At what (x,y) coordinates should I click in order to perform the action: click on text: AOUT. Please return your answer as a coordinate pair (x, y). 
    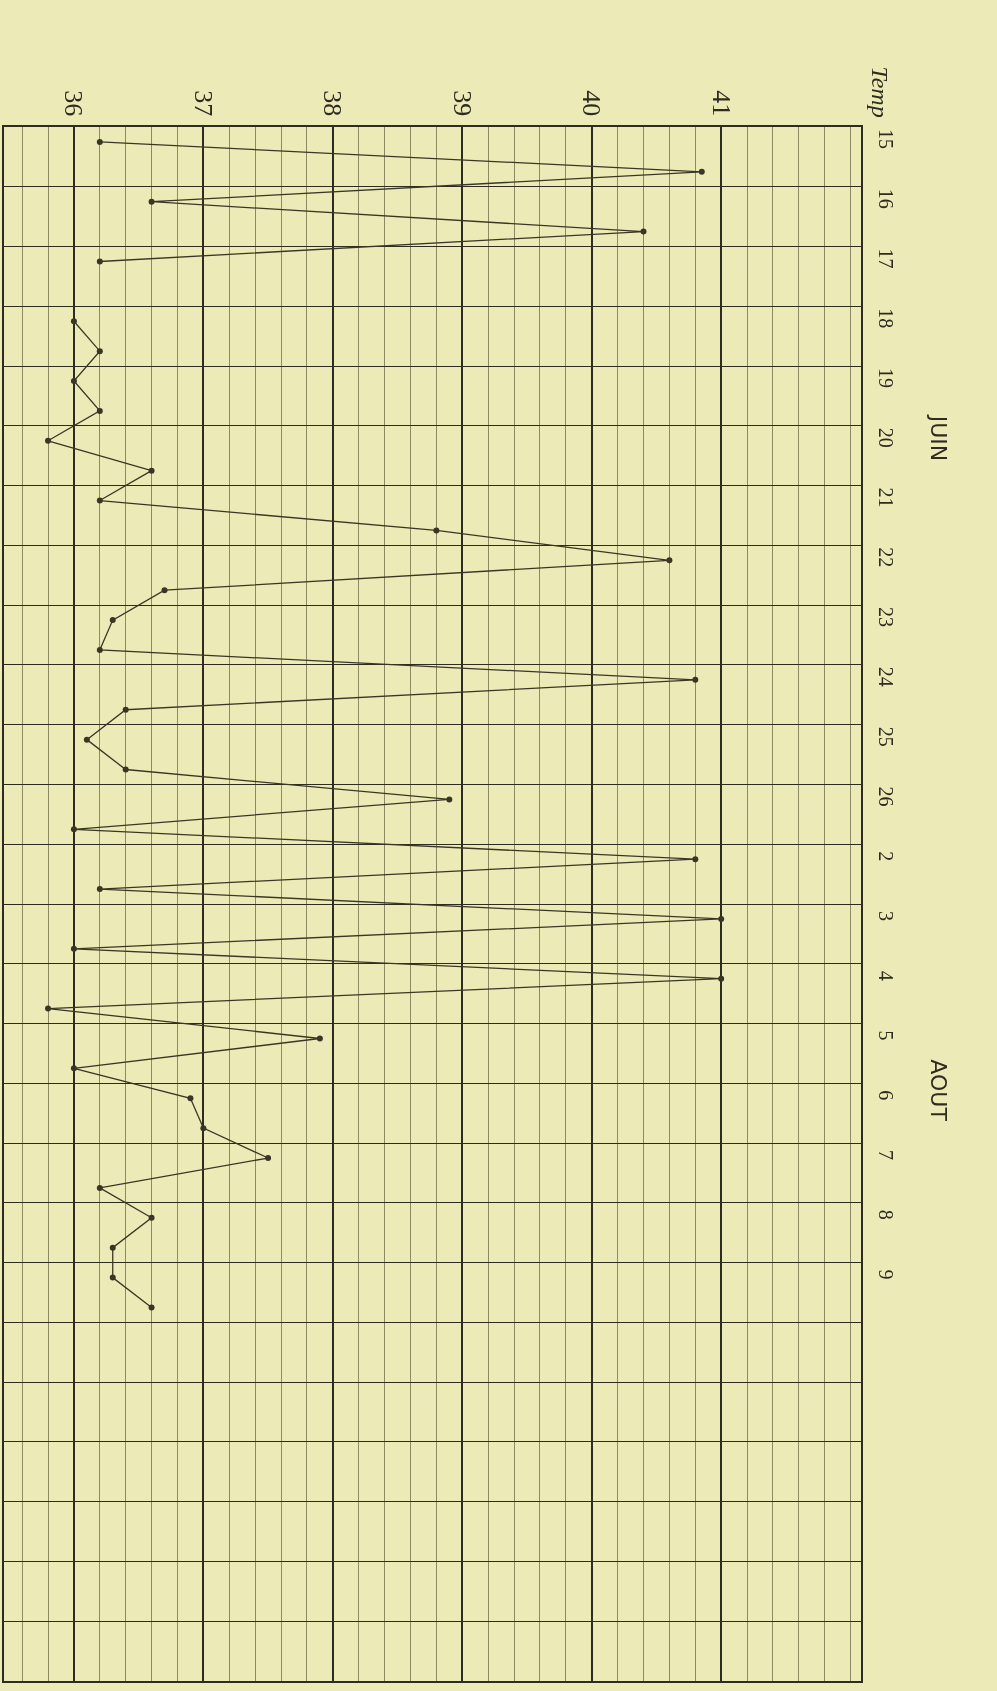
    Looking at the image, I should click on (938, 1090).